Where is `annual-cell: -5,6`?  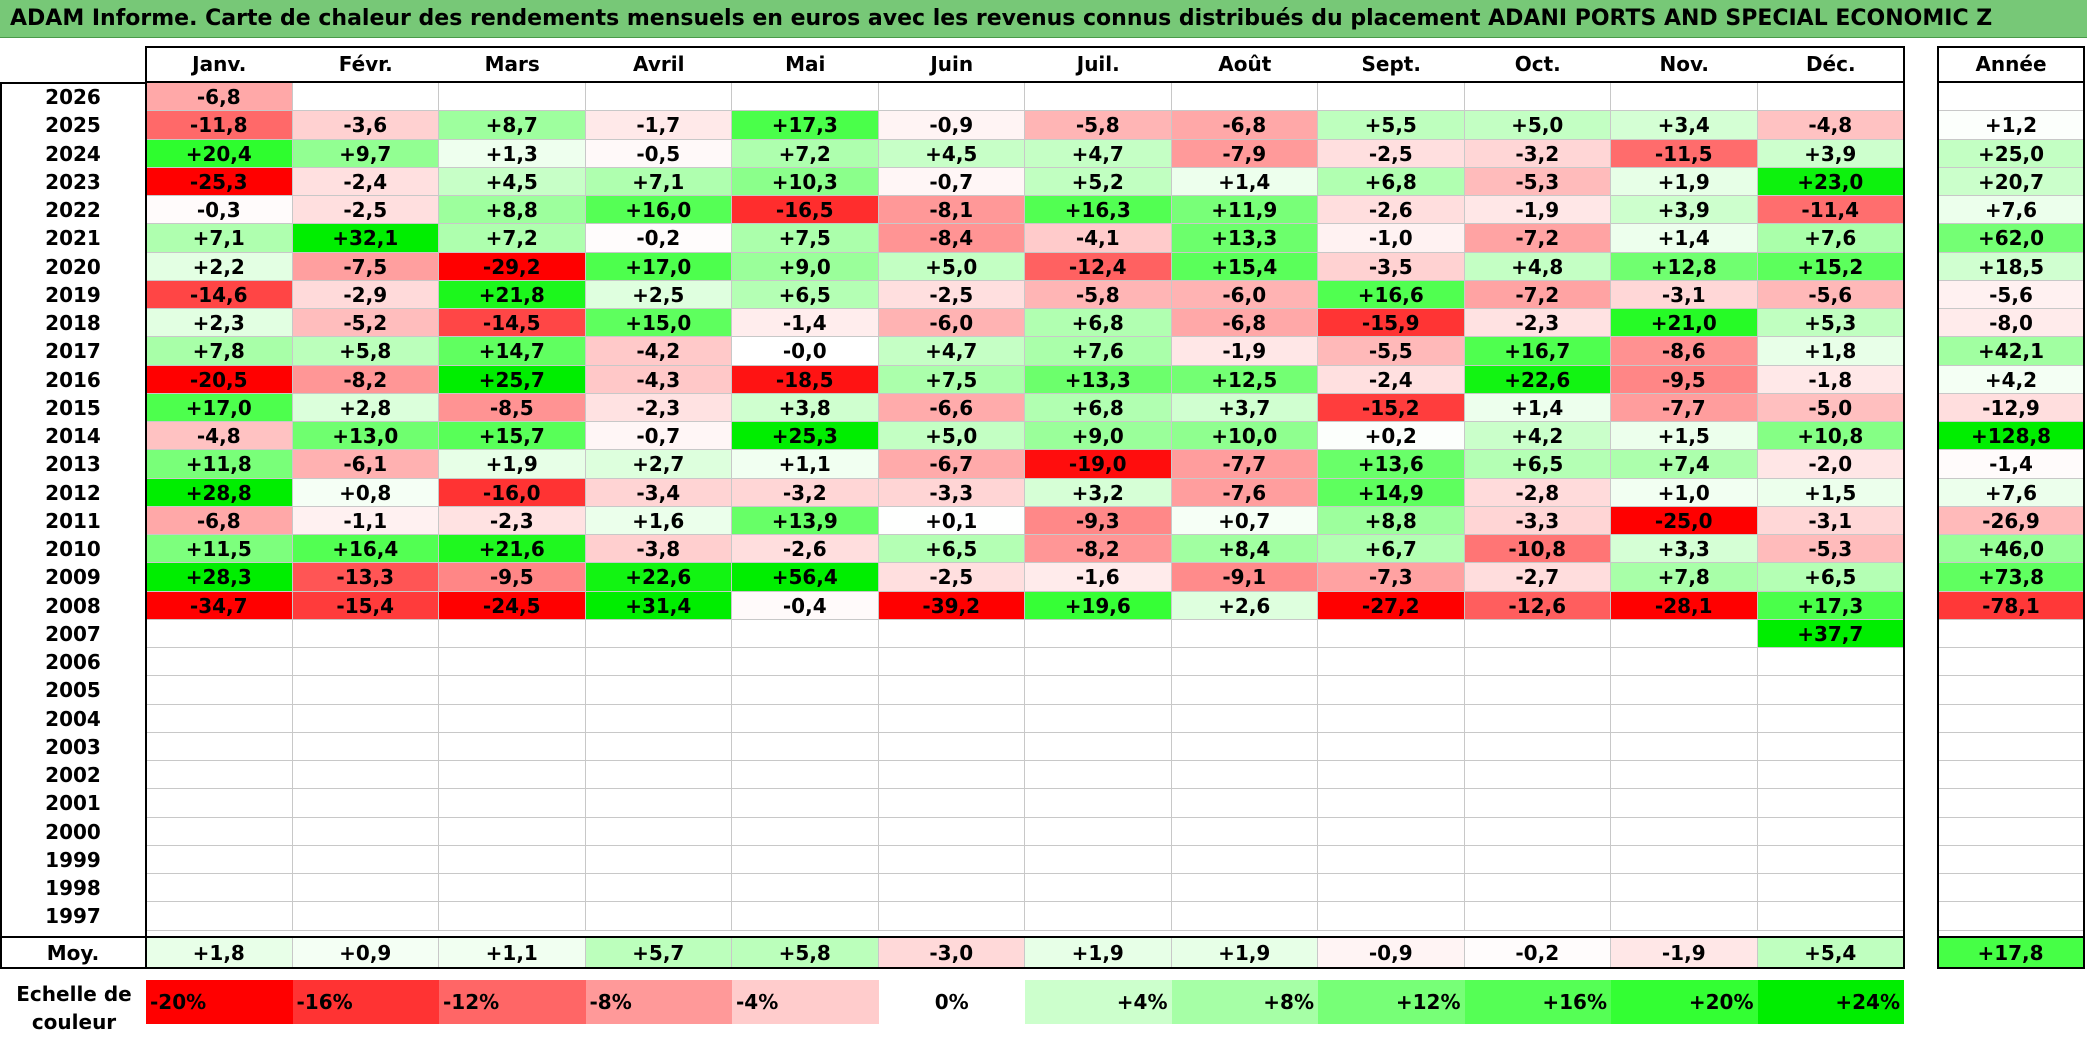 annual-cell: -5,6 is located at coordinates (2011, 294).